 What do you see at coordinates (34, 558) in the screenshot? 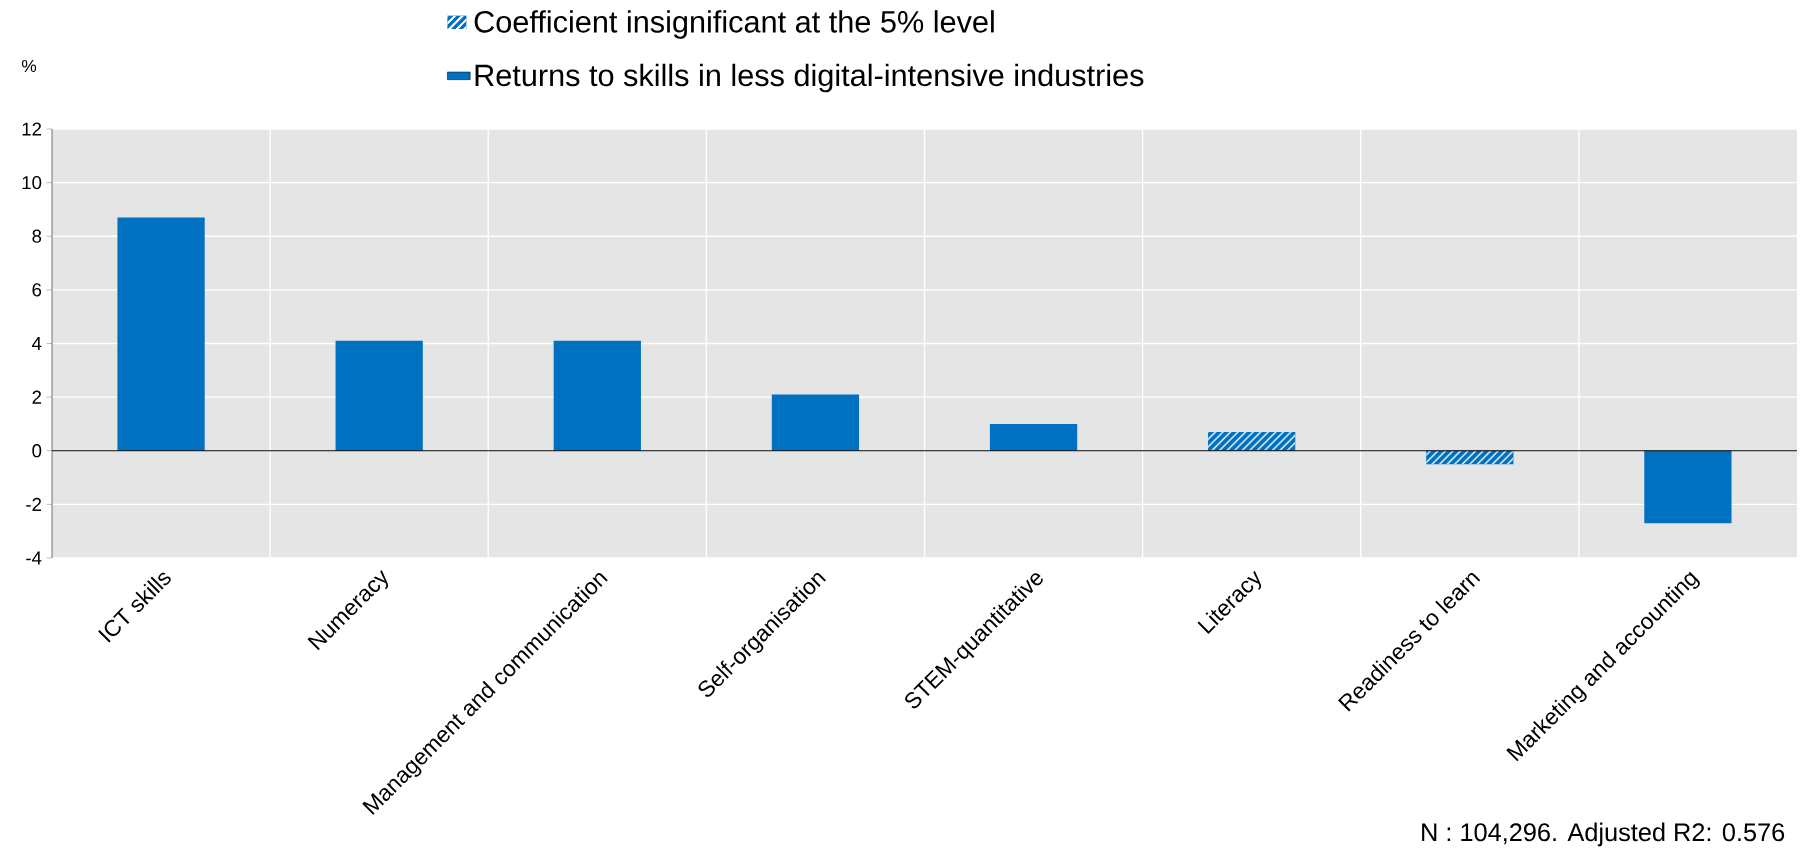
I see `y-tick-label: -4` at bounding box center [34, 558].